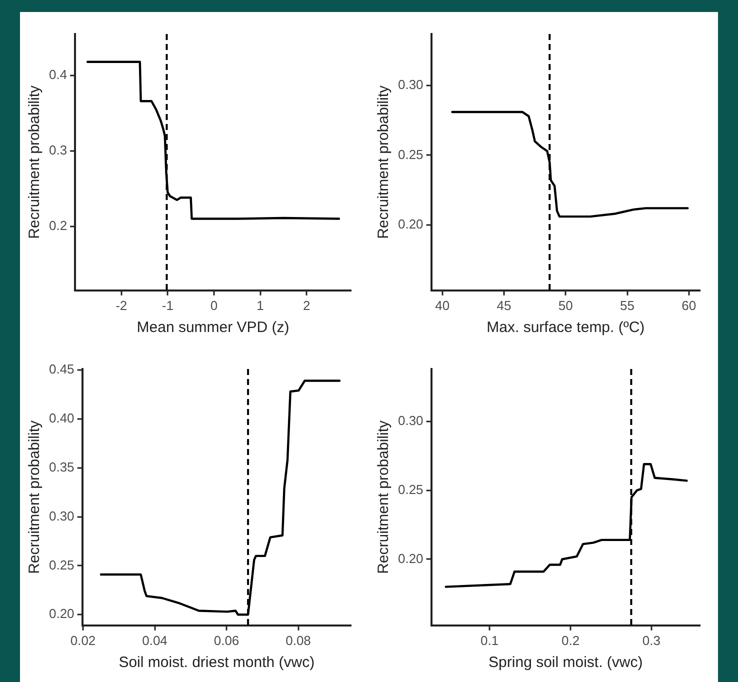 The width and height of the screenshot is (738, 682). Describe the element at coordinates (58, 150) in the screenshot. I see `y-tick-label: 0.3` at that location.